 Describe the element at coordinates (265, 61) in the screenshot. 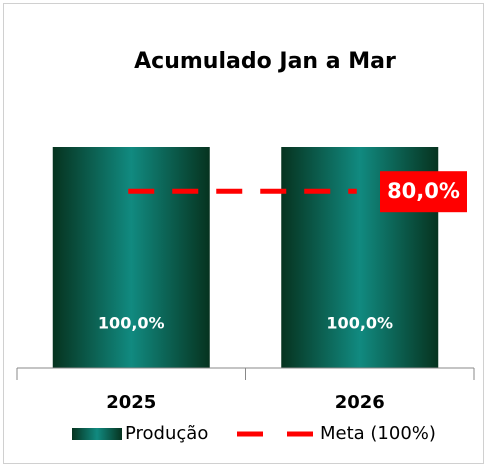

I see `chart-title: Acumulado Jan a Mar` at that location.